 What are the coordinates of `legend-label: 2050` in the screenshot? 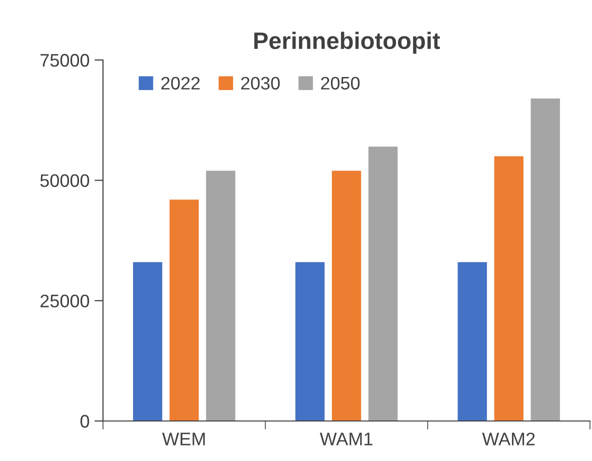 It's located at (340, 83).